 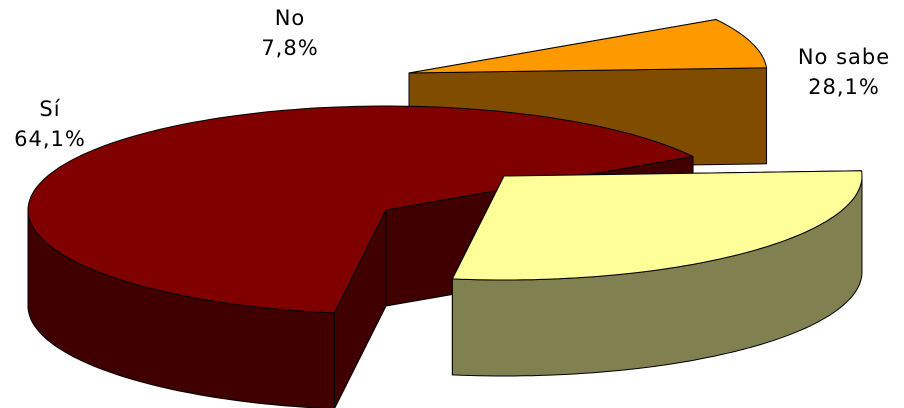 I want to click on slice-name-no: No, so click(x=290, y=18).